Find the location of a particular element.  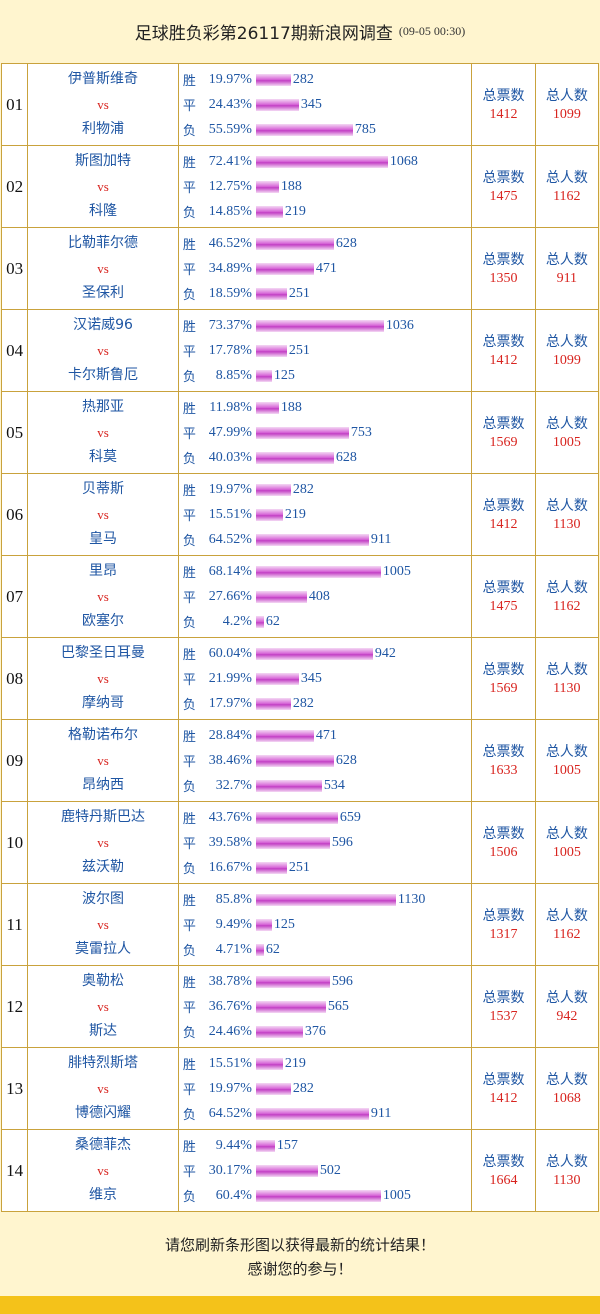

lose-count: 911 is located at coordinates (381, 539).